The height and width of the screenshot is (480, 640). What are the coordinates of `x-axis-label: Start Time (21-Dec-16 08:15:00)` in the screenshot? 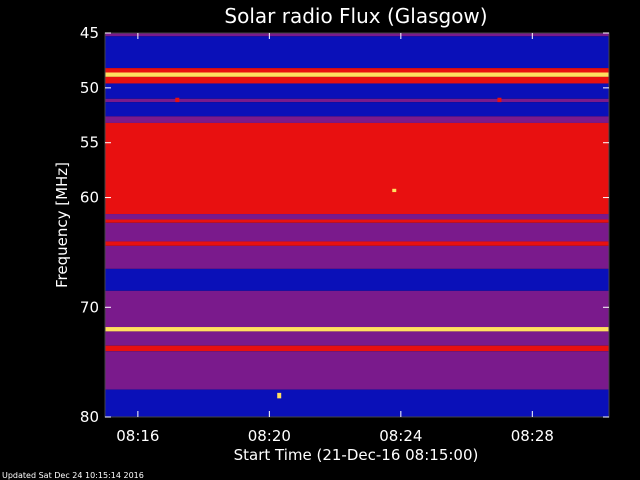 It's located at (356, 455).